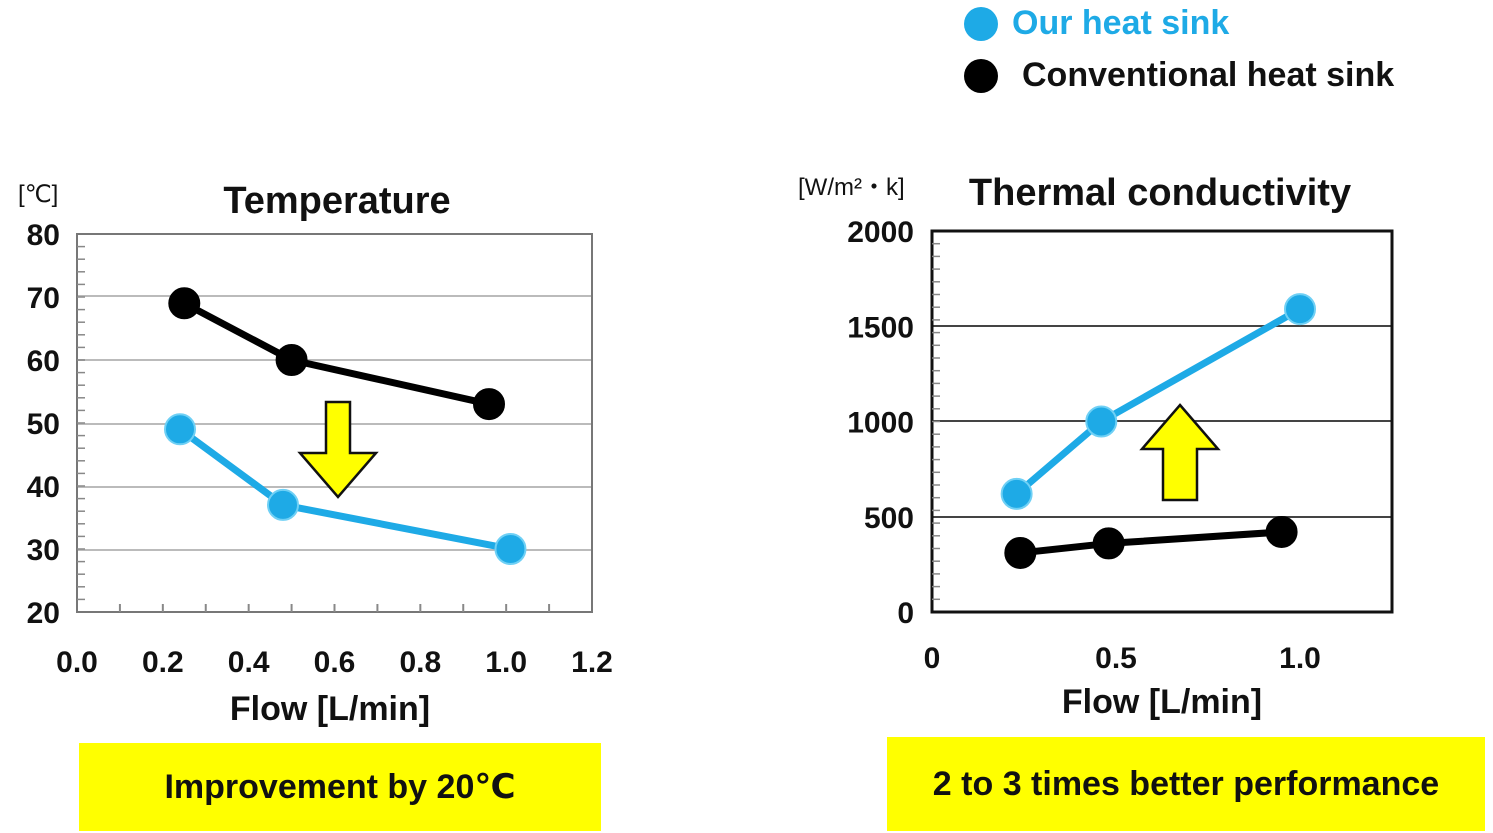 Image resolution: width=1493 pixels, height=833 pixels. What do you see at coordinates (38, 194) in the screenshot?
I see `y-unit-label: [℃]` at bounding box center [38, 194].